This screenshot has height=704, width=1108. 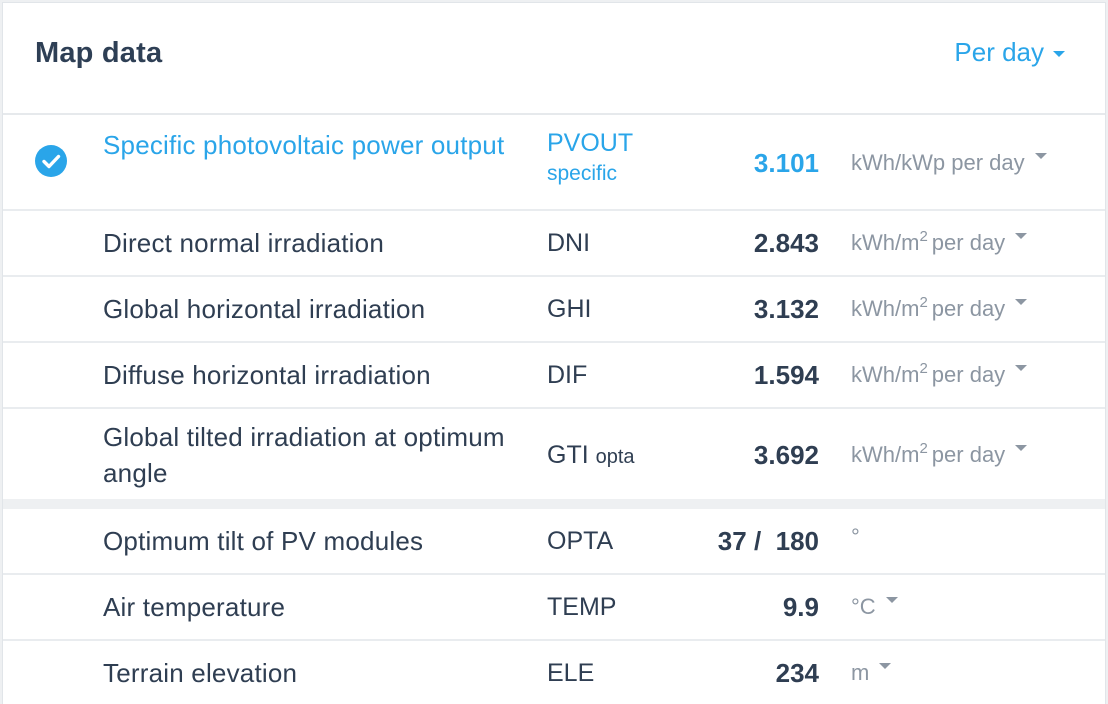 What do you see at coordinates (569, 243) in the screenshot?
I see `row-code: DNI` at bounding box center [569, 243].